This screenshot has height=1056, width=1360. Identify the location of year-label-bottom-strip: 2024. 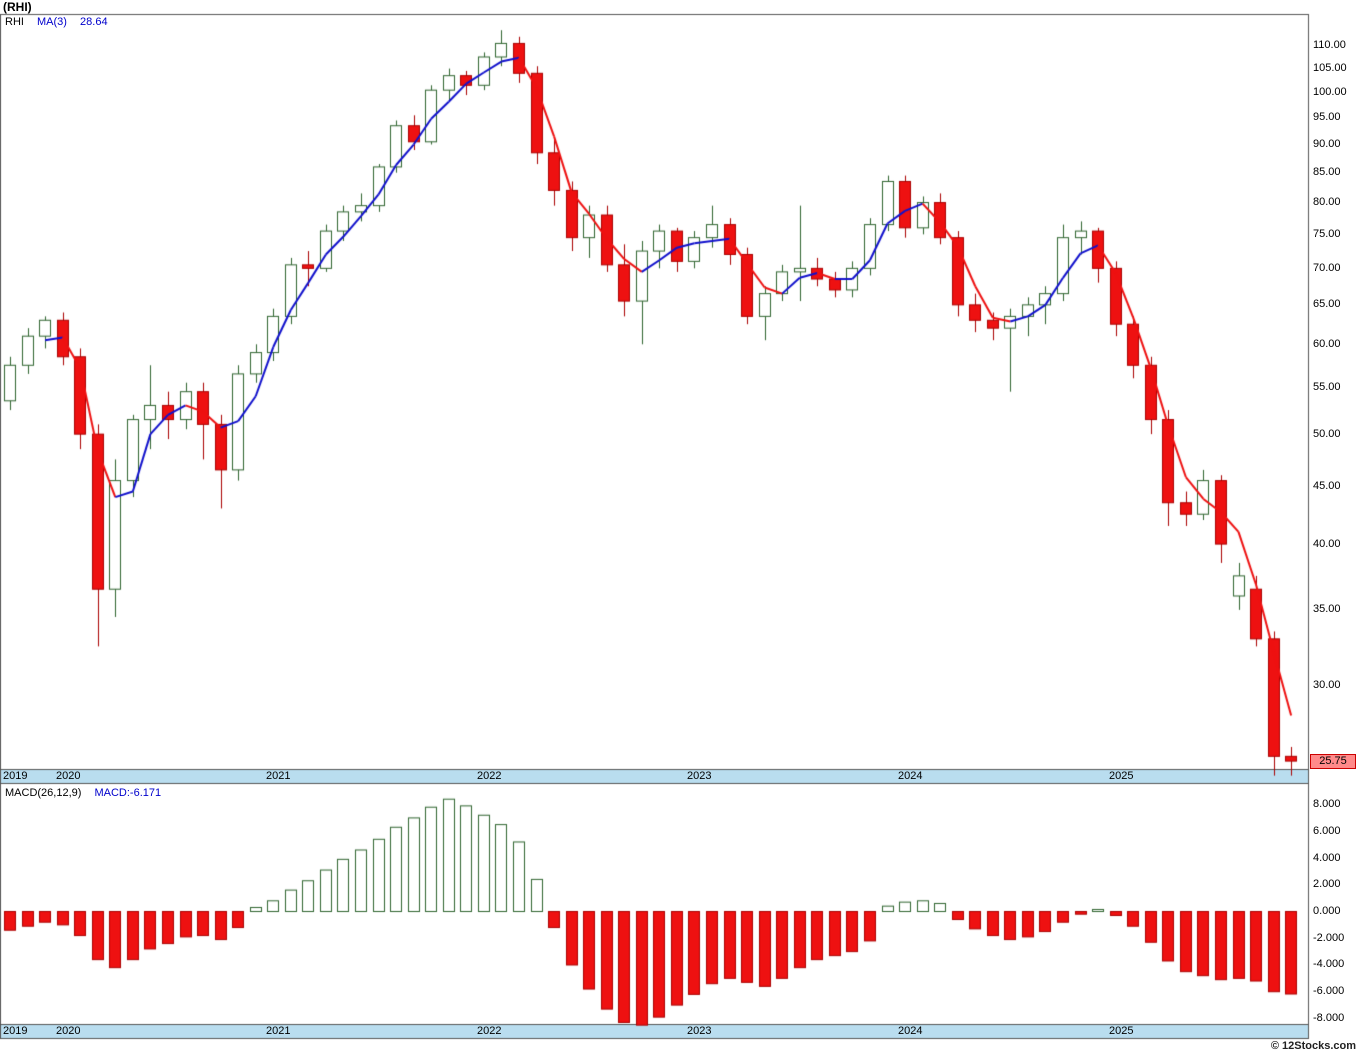
(910, 1031).